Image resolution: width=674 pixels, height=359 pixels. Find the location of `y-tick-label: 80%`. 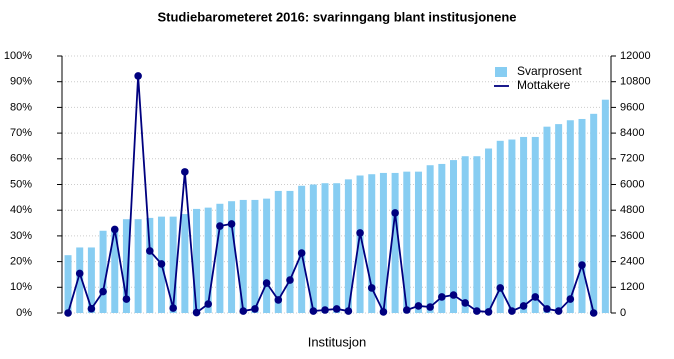

y-tick-label: 80% is located at coordinates (21, 107).